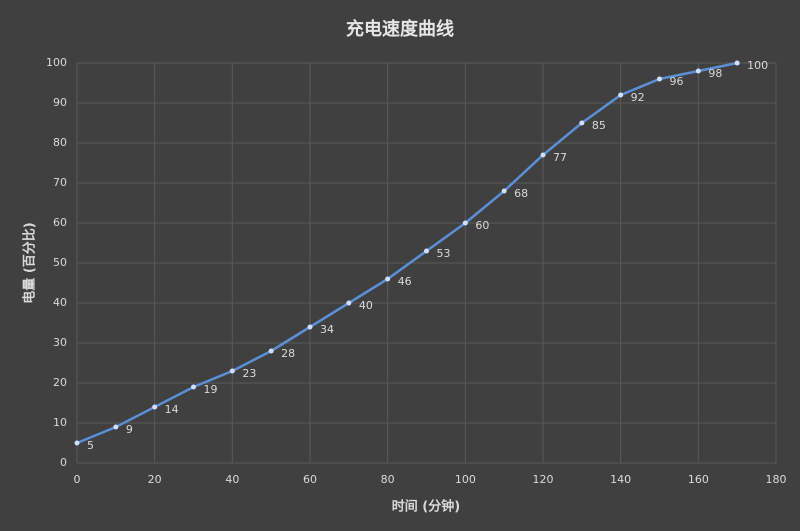  Describe the element at coordinates (677, 81) in the screenshot. I see `data-label: 96` at that location.